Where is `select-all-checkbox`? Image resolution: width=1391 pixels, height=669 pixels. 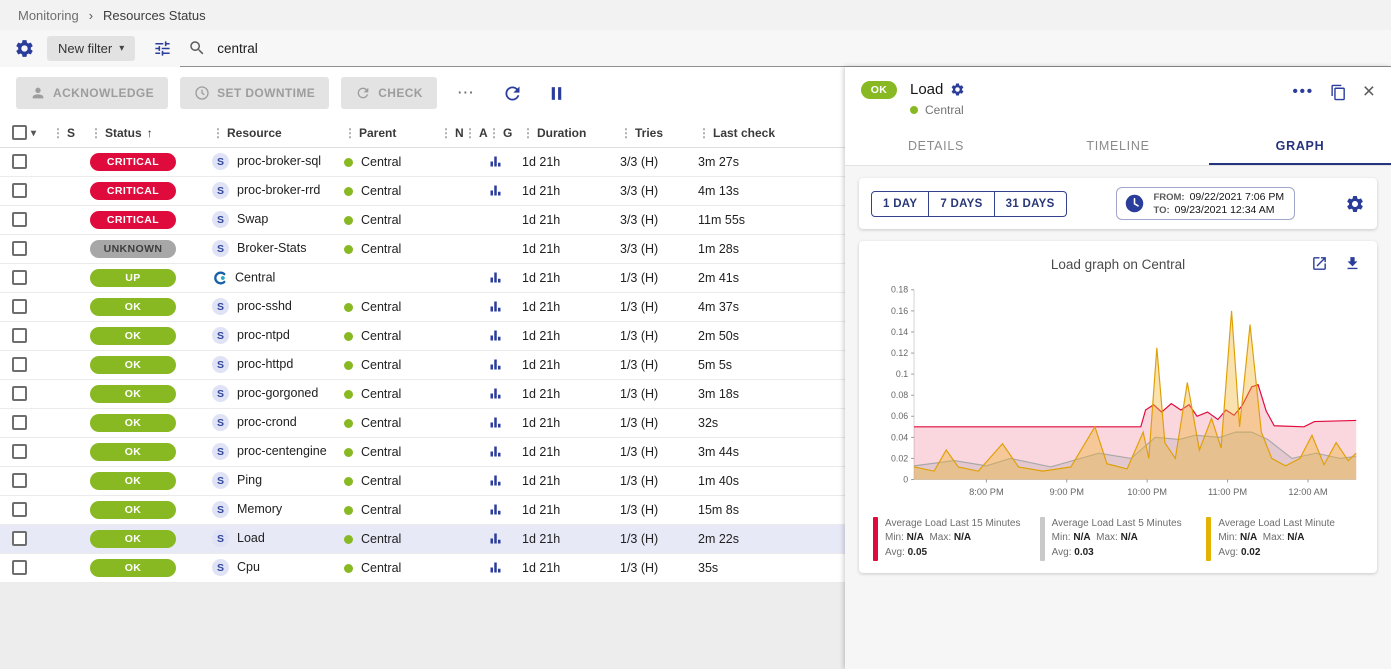 select-all-checkbox is located at coordinates (19, 133).